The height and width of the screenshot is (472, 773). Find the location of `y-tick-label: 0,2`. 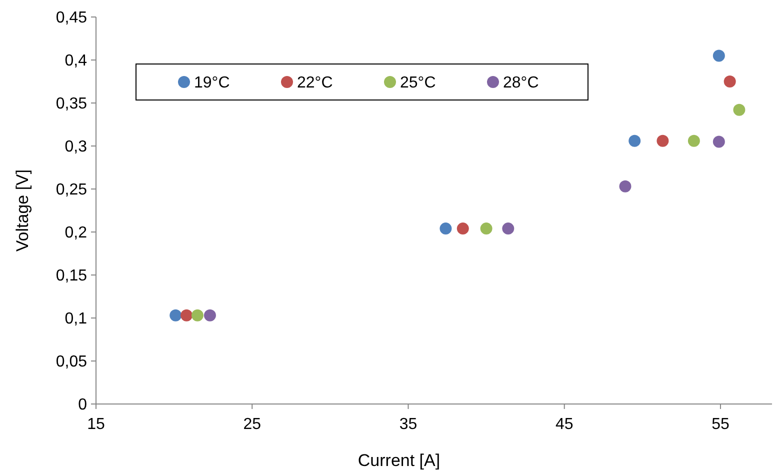

y-tick-label: 0,2 is located at coordinates (76, 233).